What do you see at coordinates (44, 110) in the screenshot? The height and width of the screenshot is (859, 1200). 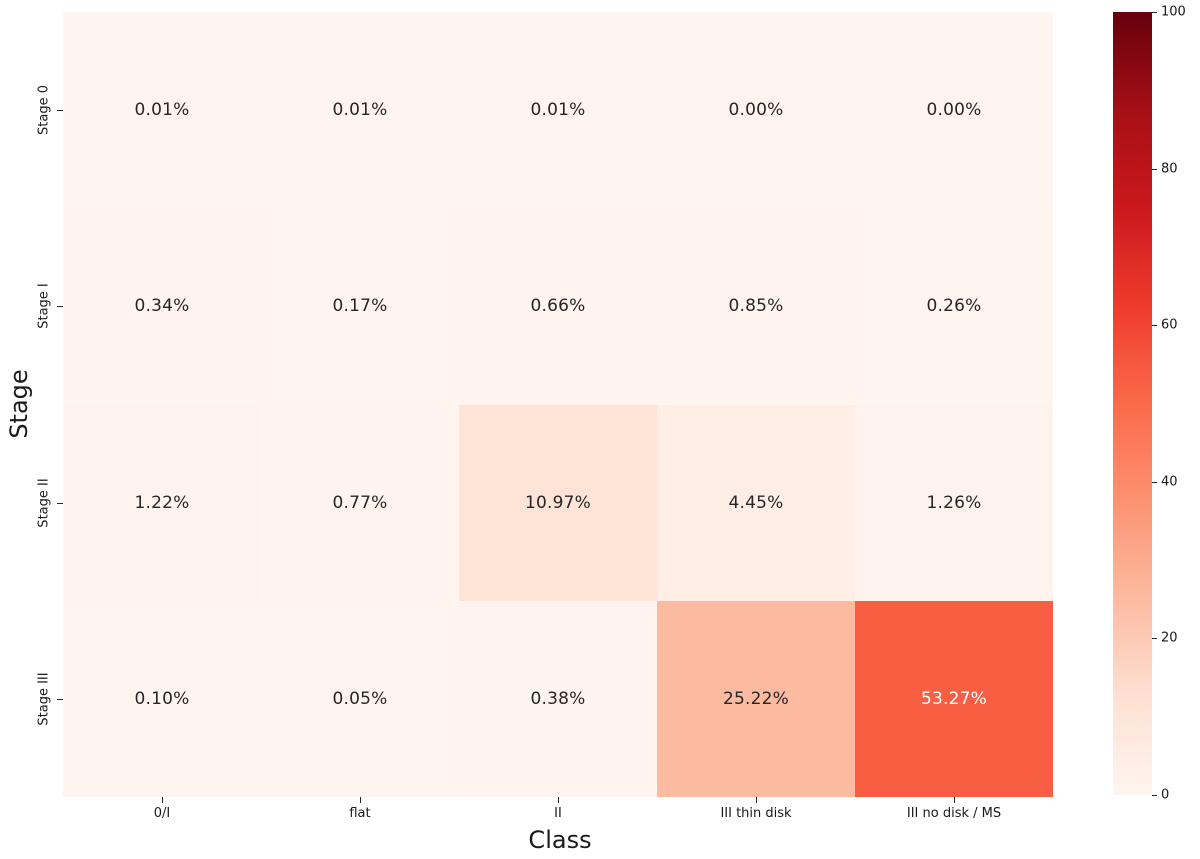 I see `y-tick-label: Stage 0` at bounding box center [44, 110].